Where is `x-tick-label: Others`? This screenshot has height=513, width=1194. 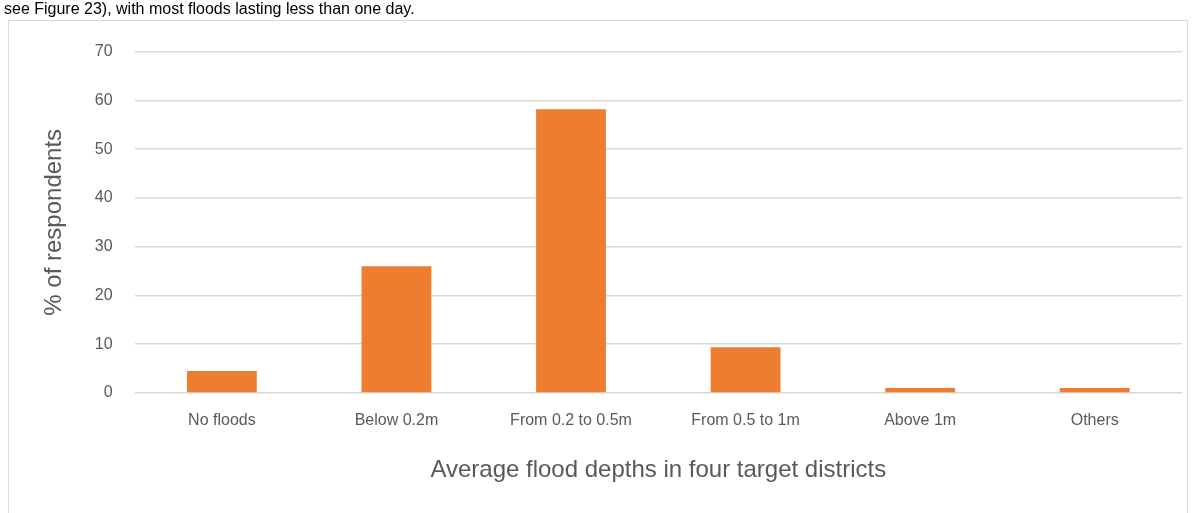
x-tick-label: Others is located at coordinates (1094, 420).